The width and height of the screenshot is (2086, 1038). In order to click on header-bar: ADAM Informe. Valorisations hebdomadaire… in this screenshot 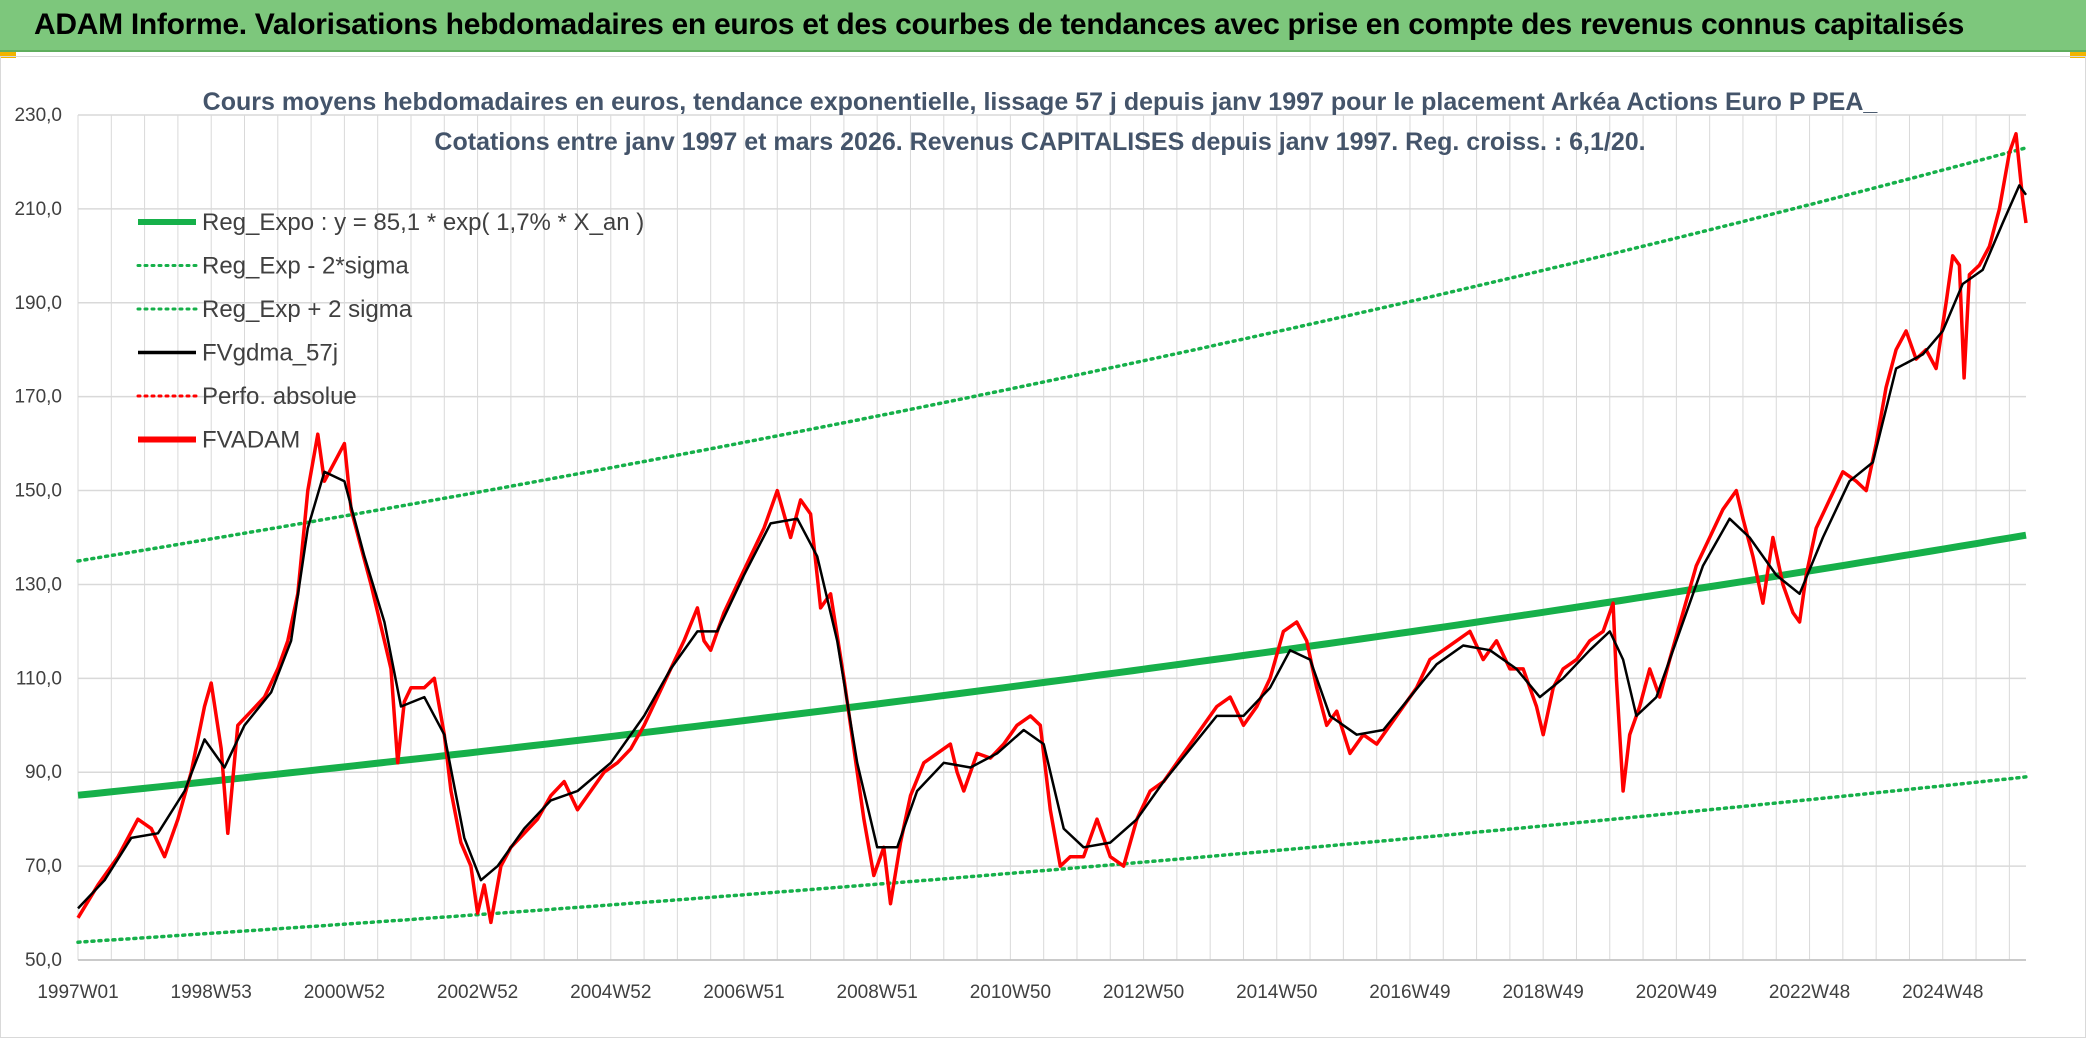, I will do `click(1043, 26)`.